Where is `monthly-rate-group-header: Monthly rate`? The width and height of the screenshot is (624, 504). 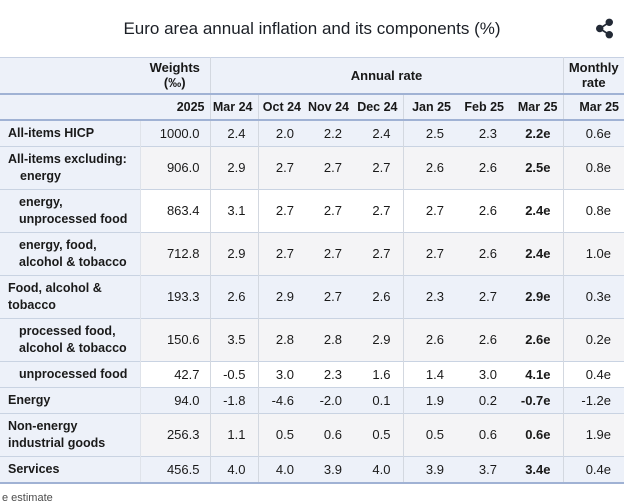 monthly-rate-group-header: Monthly rate is located at coordinates (593, 76).